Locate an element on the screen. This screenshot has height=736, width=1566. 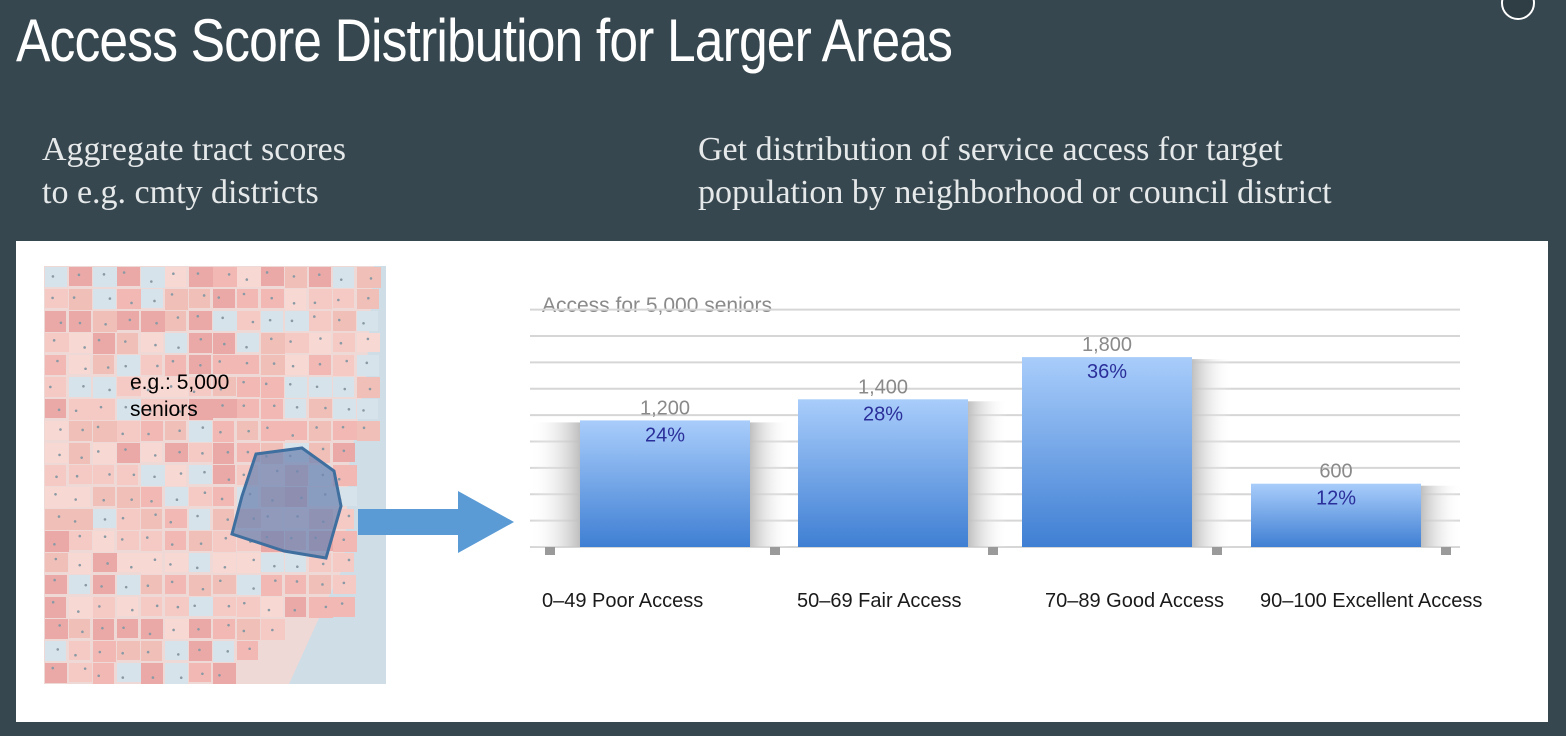
category-label: 50–69 Fair Access is located at coordinates (879, 601).